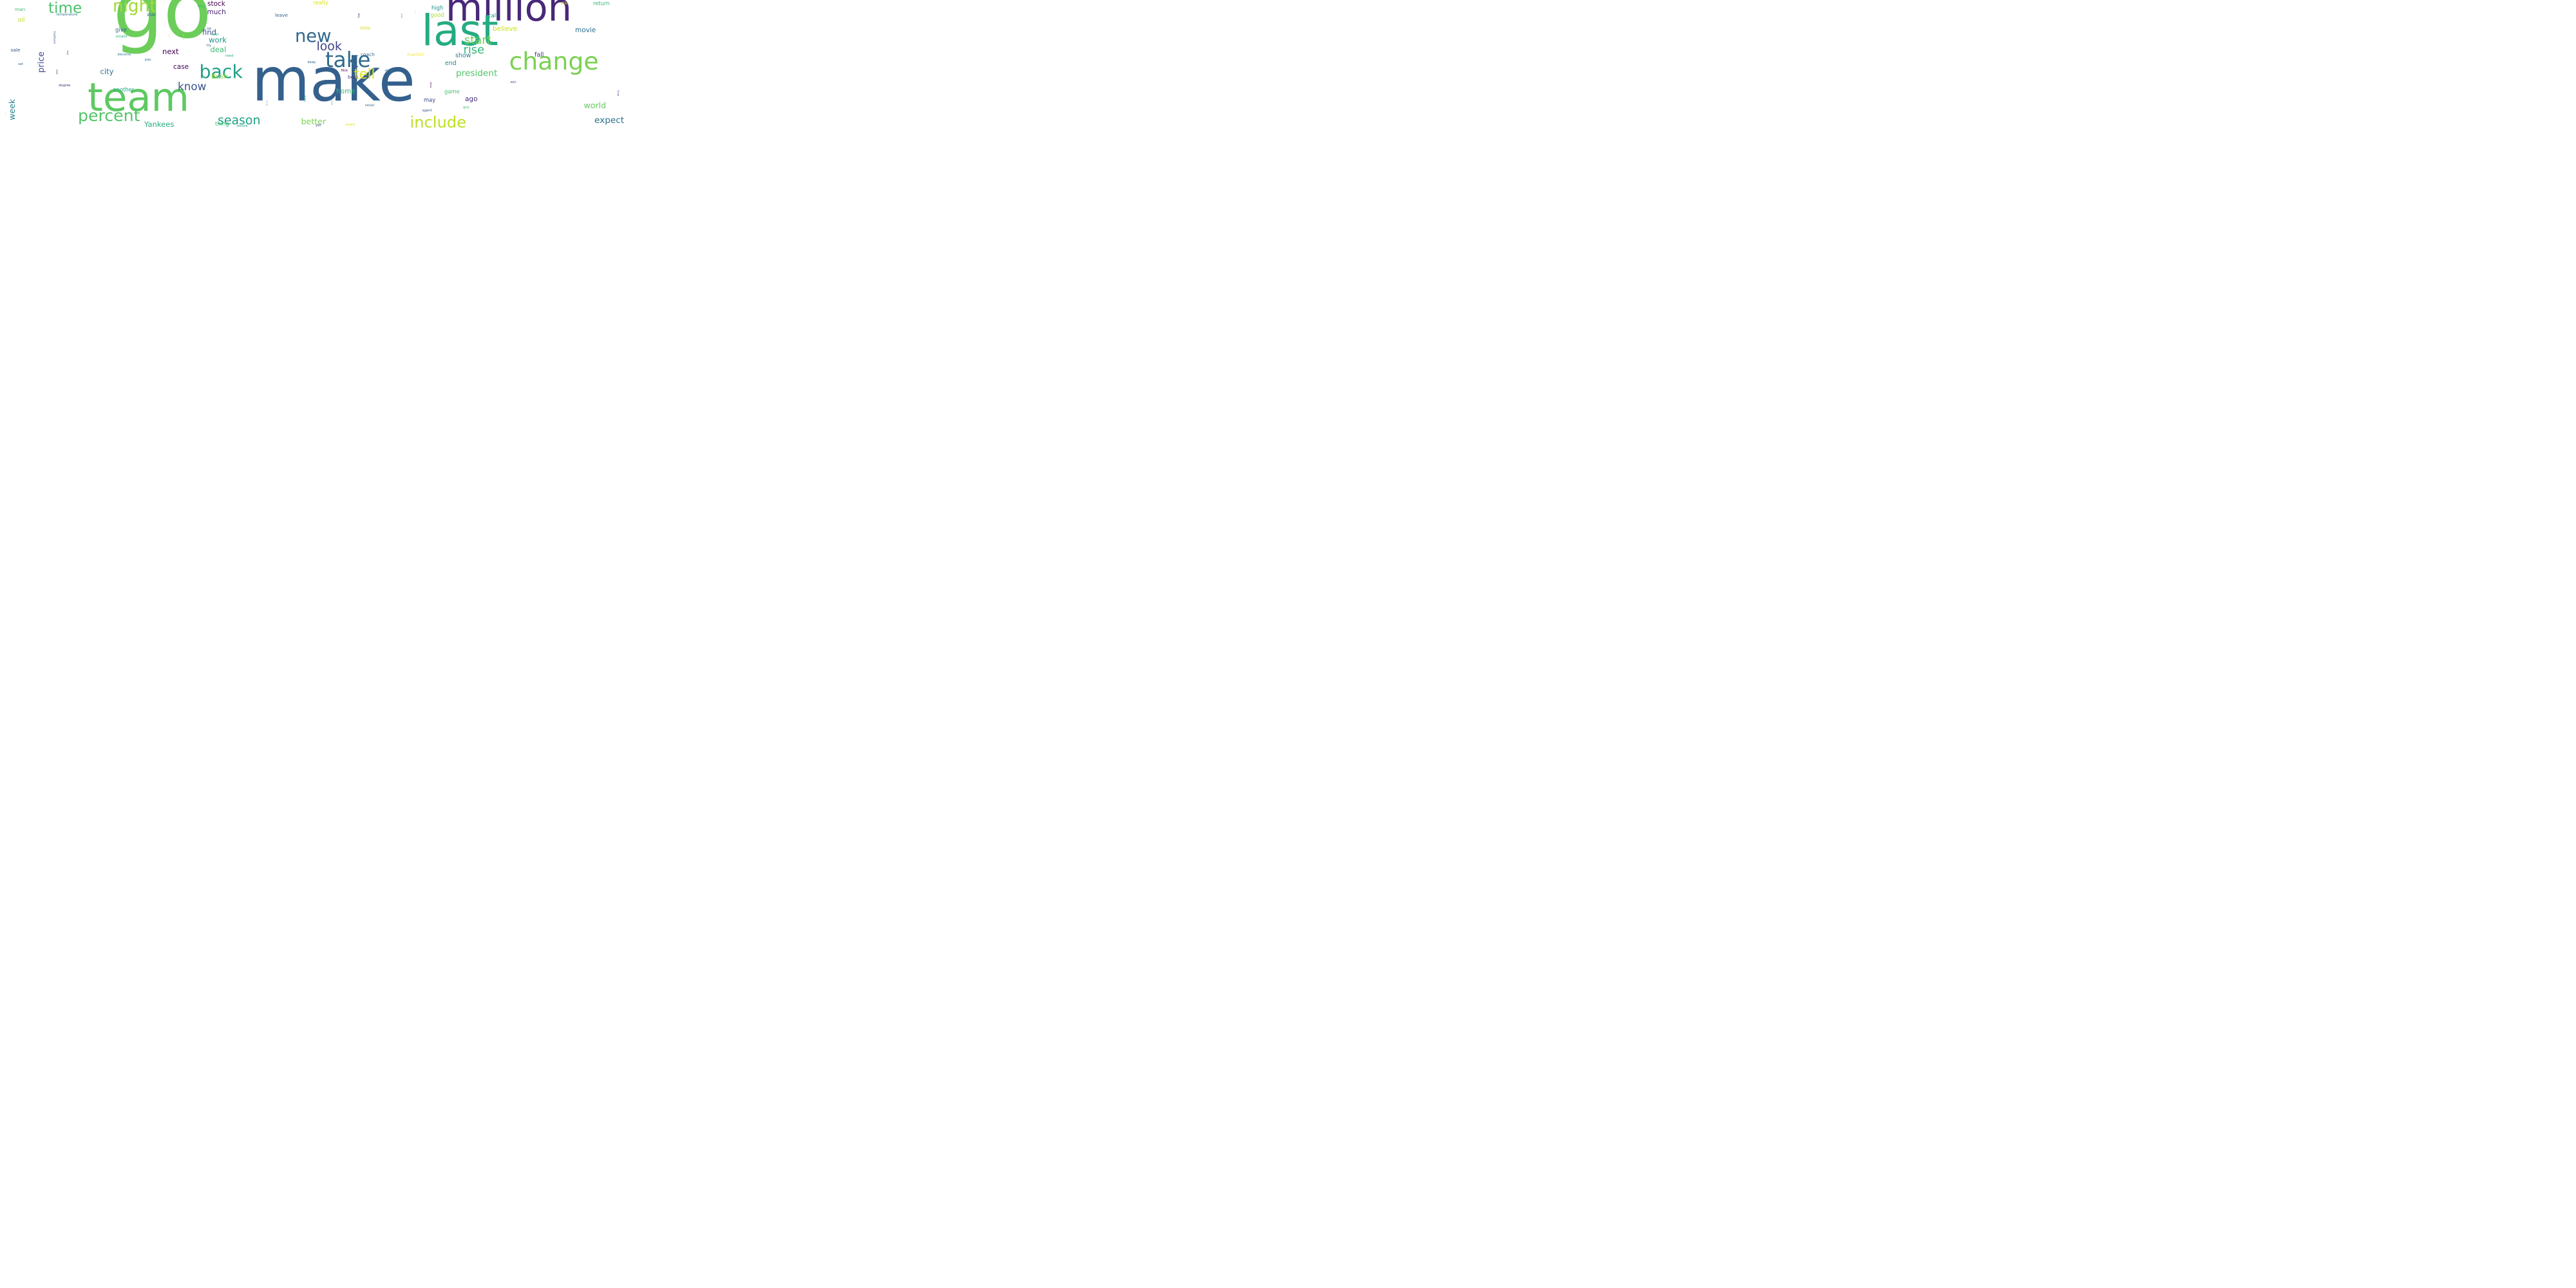  Describe the element at coordinates (506, 28) in the screenshot. I see `word-believe: believe` at that location.